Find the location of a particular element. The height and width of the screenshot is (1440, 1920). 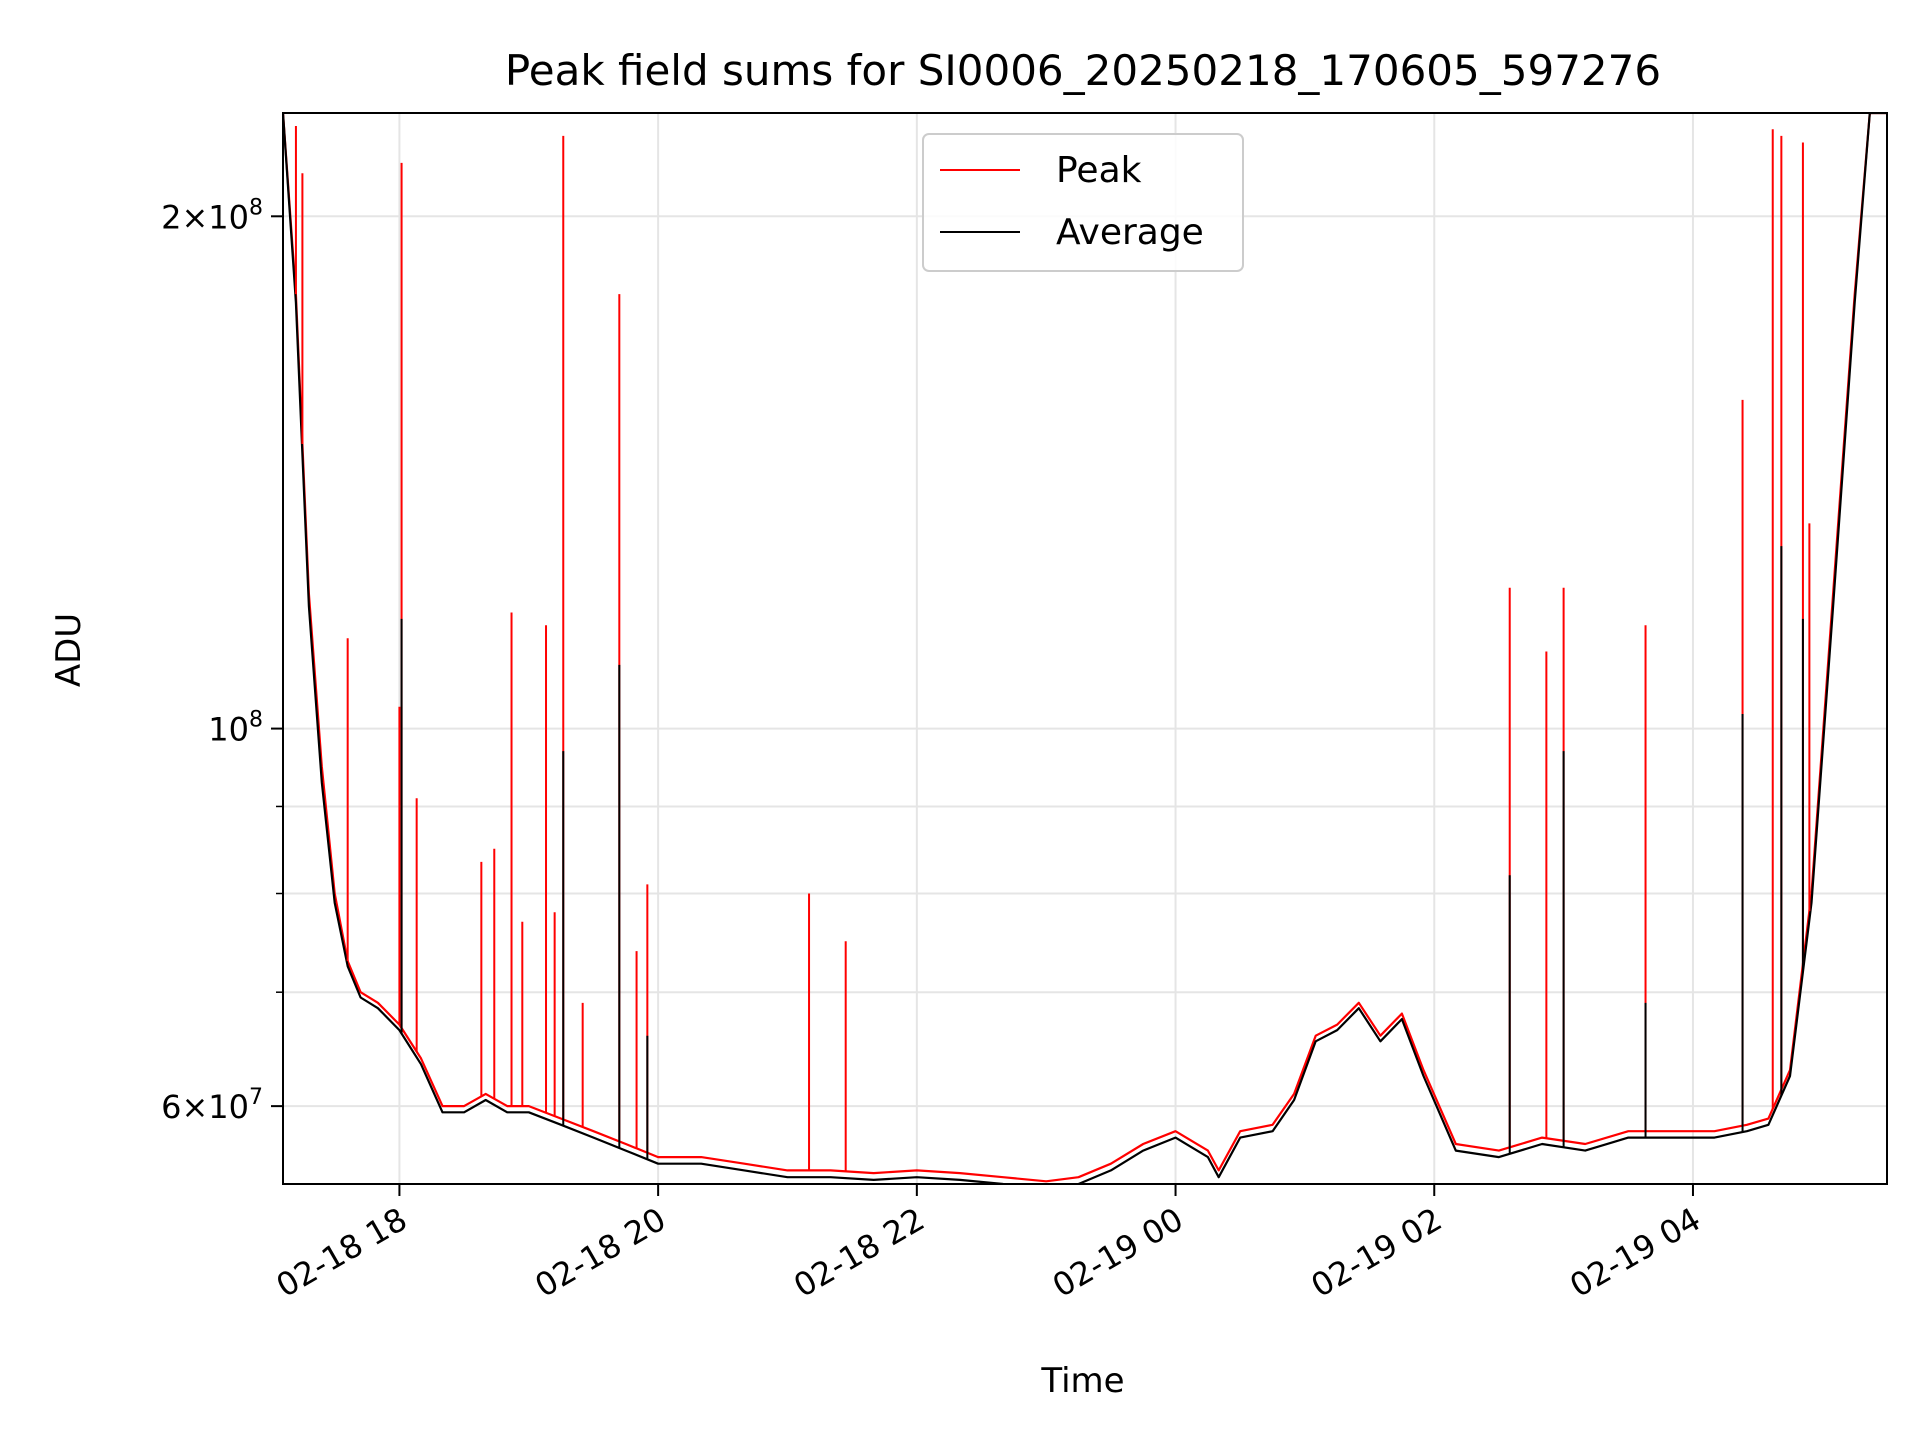

y-axis-title: ADU is located at coordinates (69, 650).